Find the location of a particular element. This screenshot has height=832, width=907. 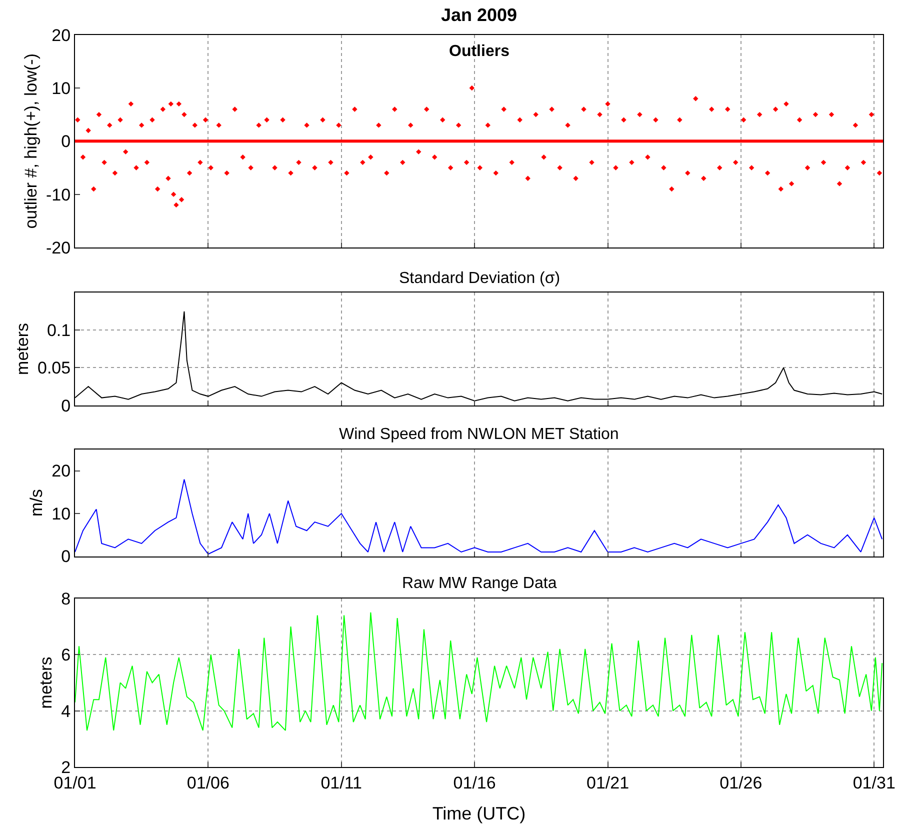

x-tick-label: 01/06 is located at coordinates (208, 782).